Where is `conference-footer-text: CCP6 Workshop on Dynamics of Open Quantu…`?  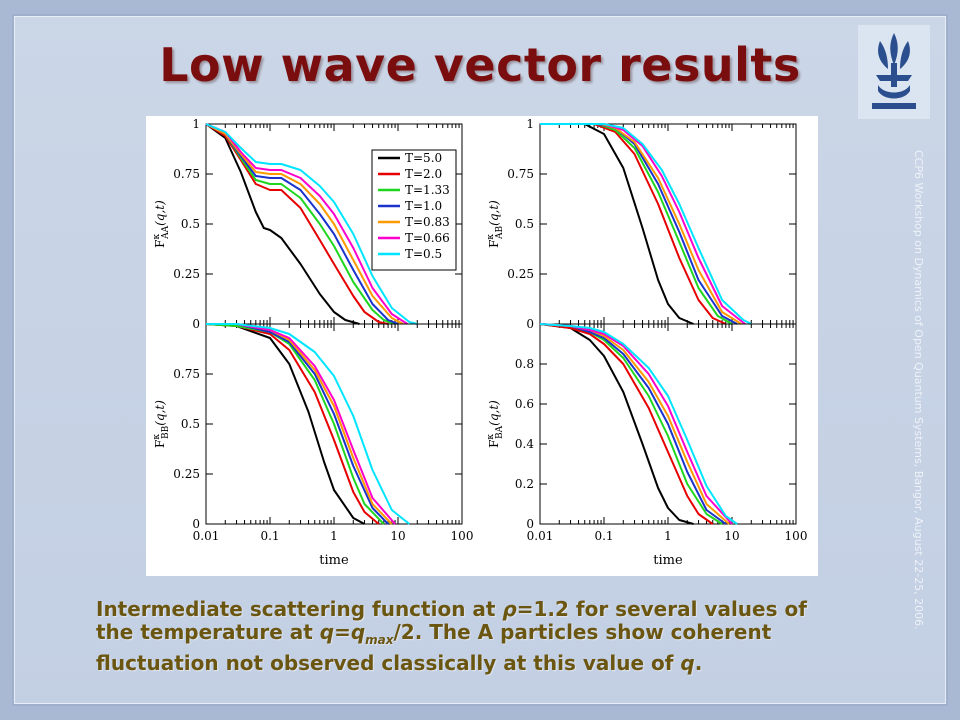 conference-footer-text: CCP6 Workshop on Dynamics of Open Quantu… is located at coordinates (918, 390).